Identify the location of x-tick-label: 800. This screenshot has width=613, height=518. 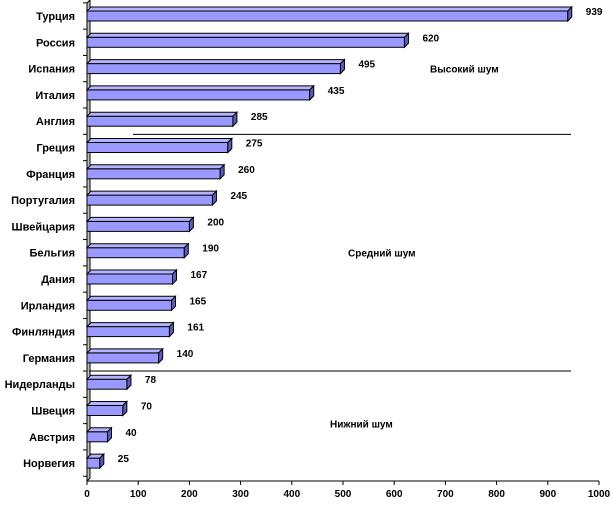
(496, 494).